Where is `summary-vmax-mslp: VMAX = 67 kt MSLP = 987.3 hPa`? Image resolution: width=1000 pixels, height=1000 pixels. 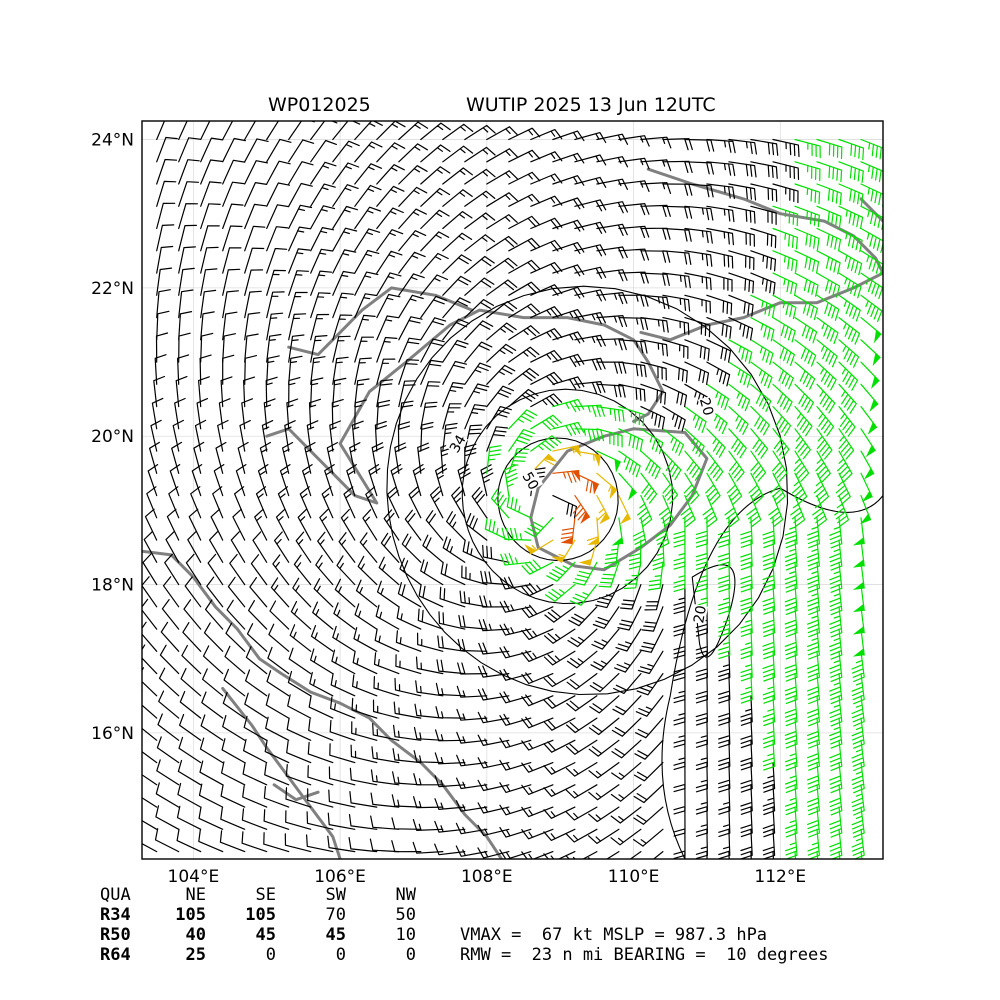 summary-vmax-mslp: VMAX = 67 kt MSLP = 987.3 hPa is located at coordinates (613, 935).